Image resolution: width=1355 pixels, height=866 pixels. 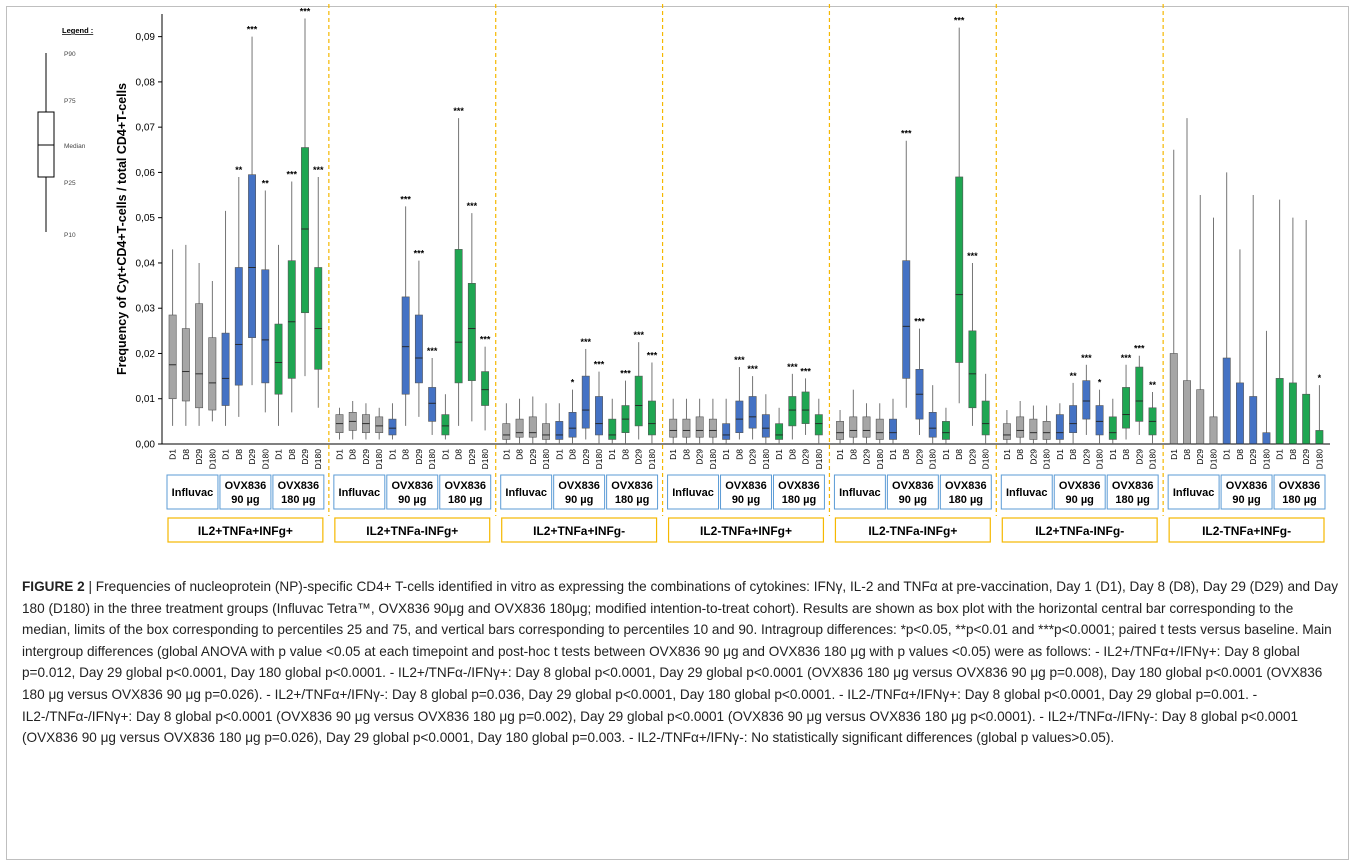 What do you see at coordinates (146, 263) in the screenshot?
I see `y-tick-label: 0,04` at bounding box center [146, 263].